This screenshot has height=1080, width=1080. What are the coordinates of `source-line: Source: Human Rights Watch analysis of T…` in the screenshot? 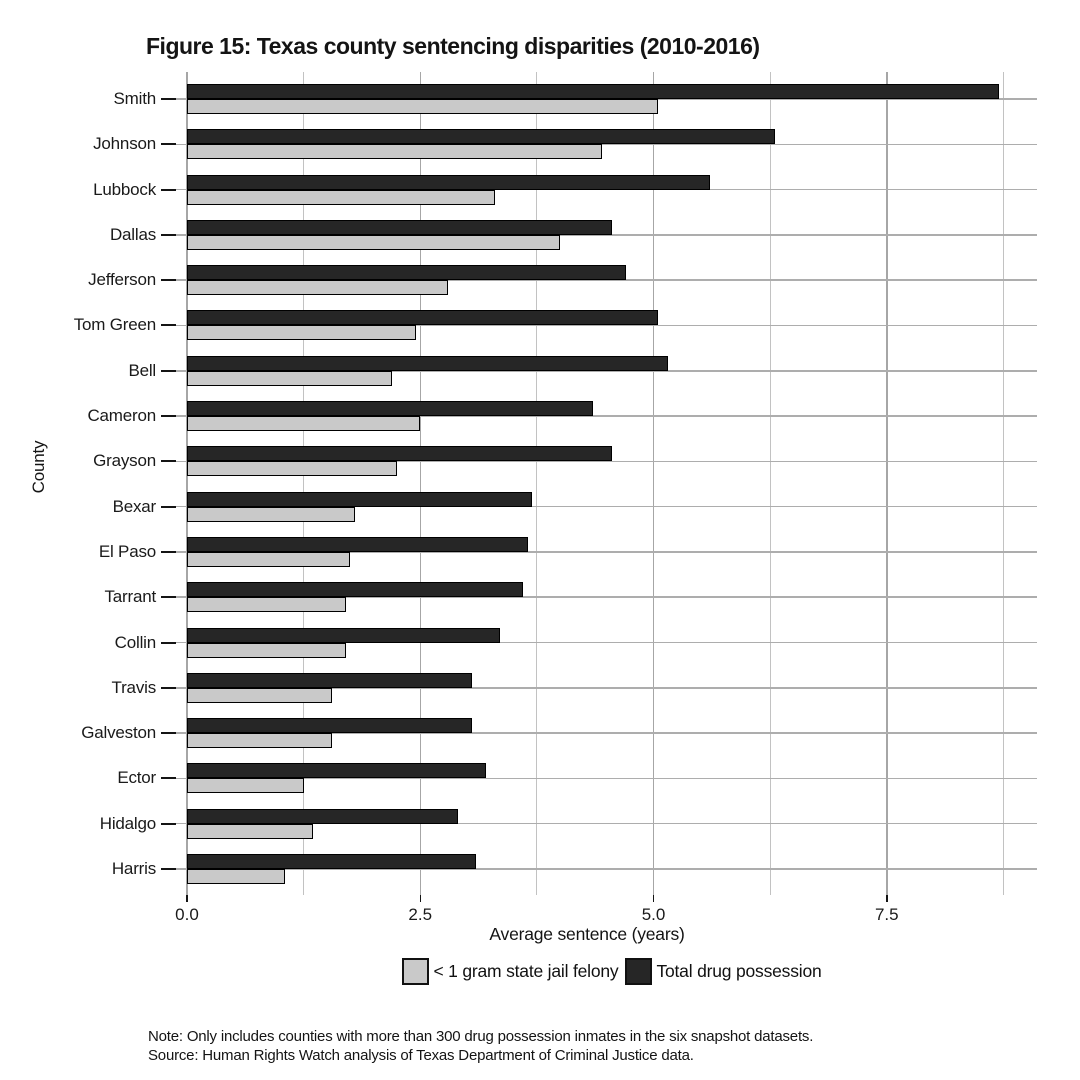 It's located at (421, 1055).